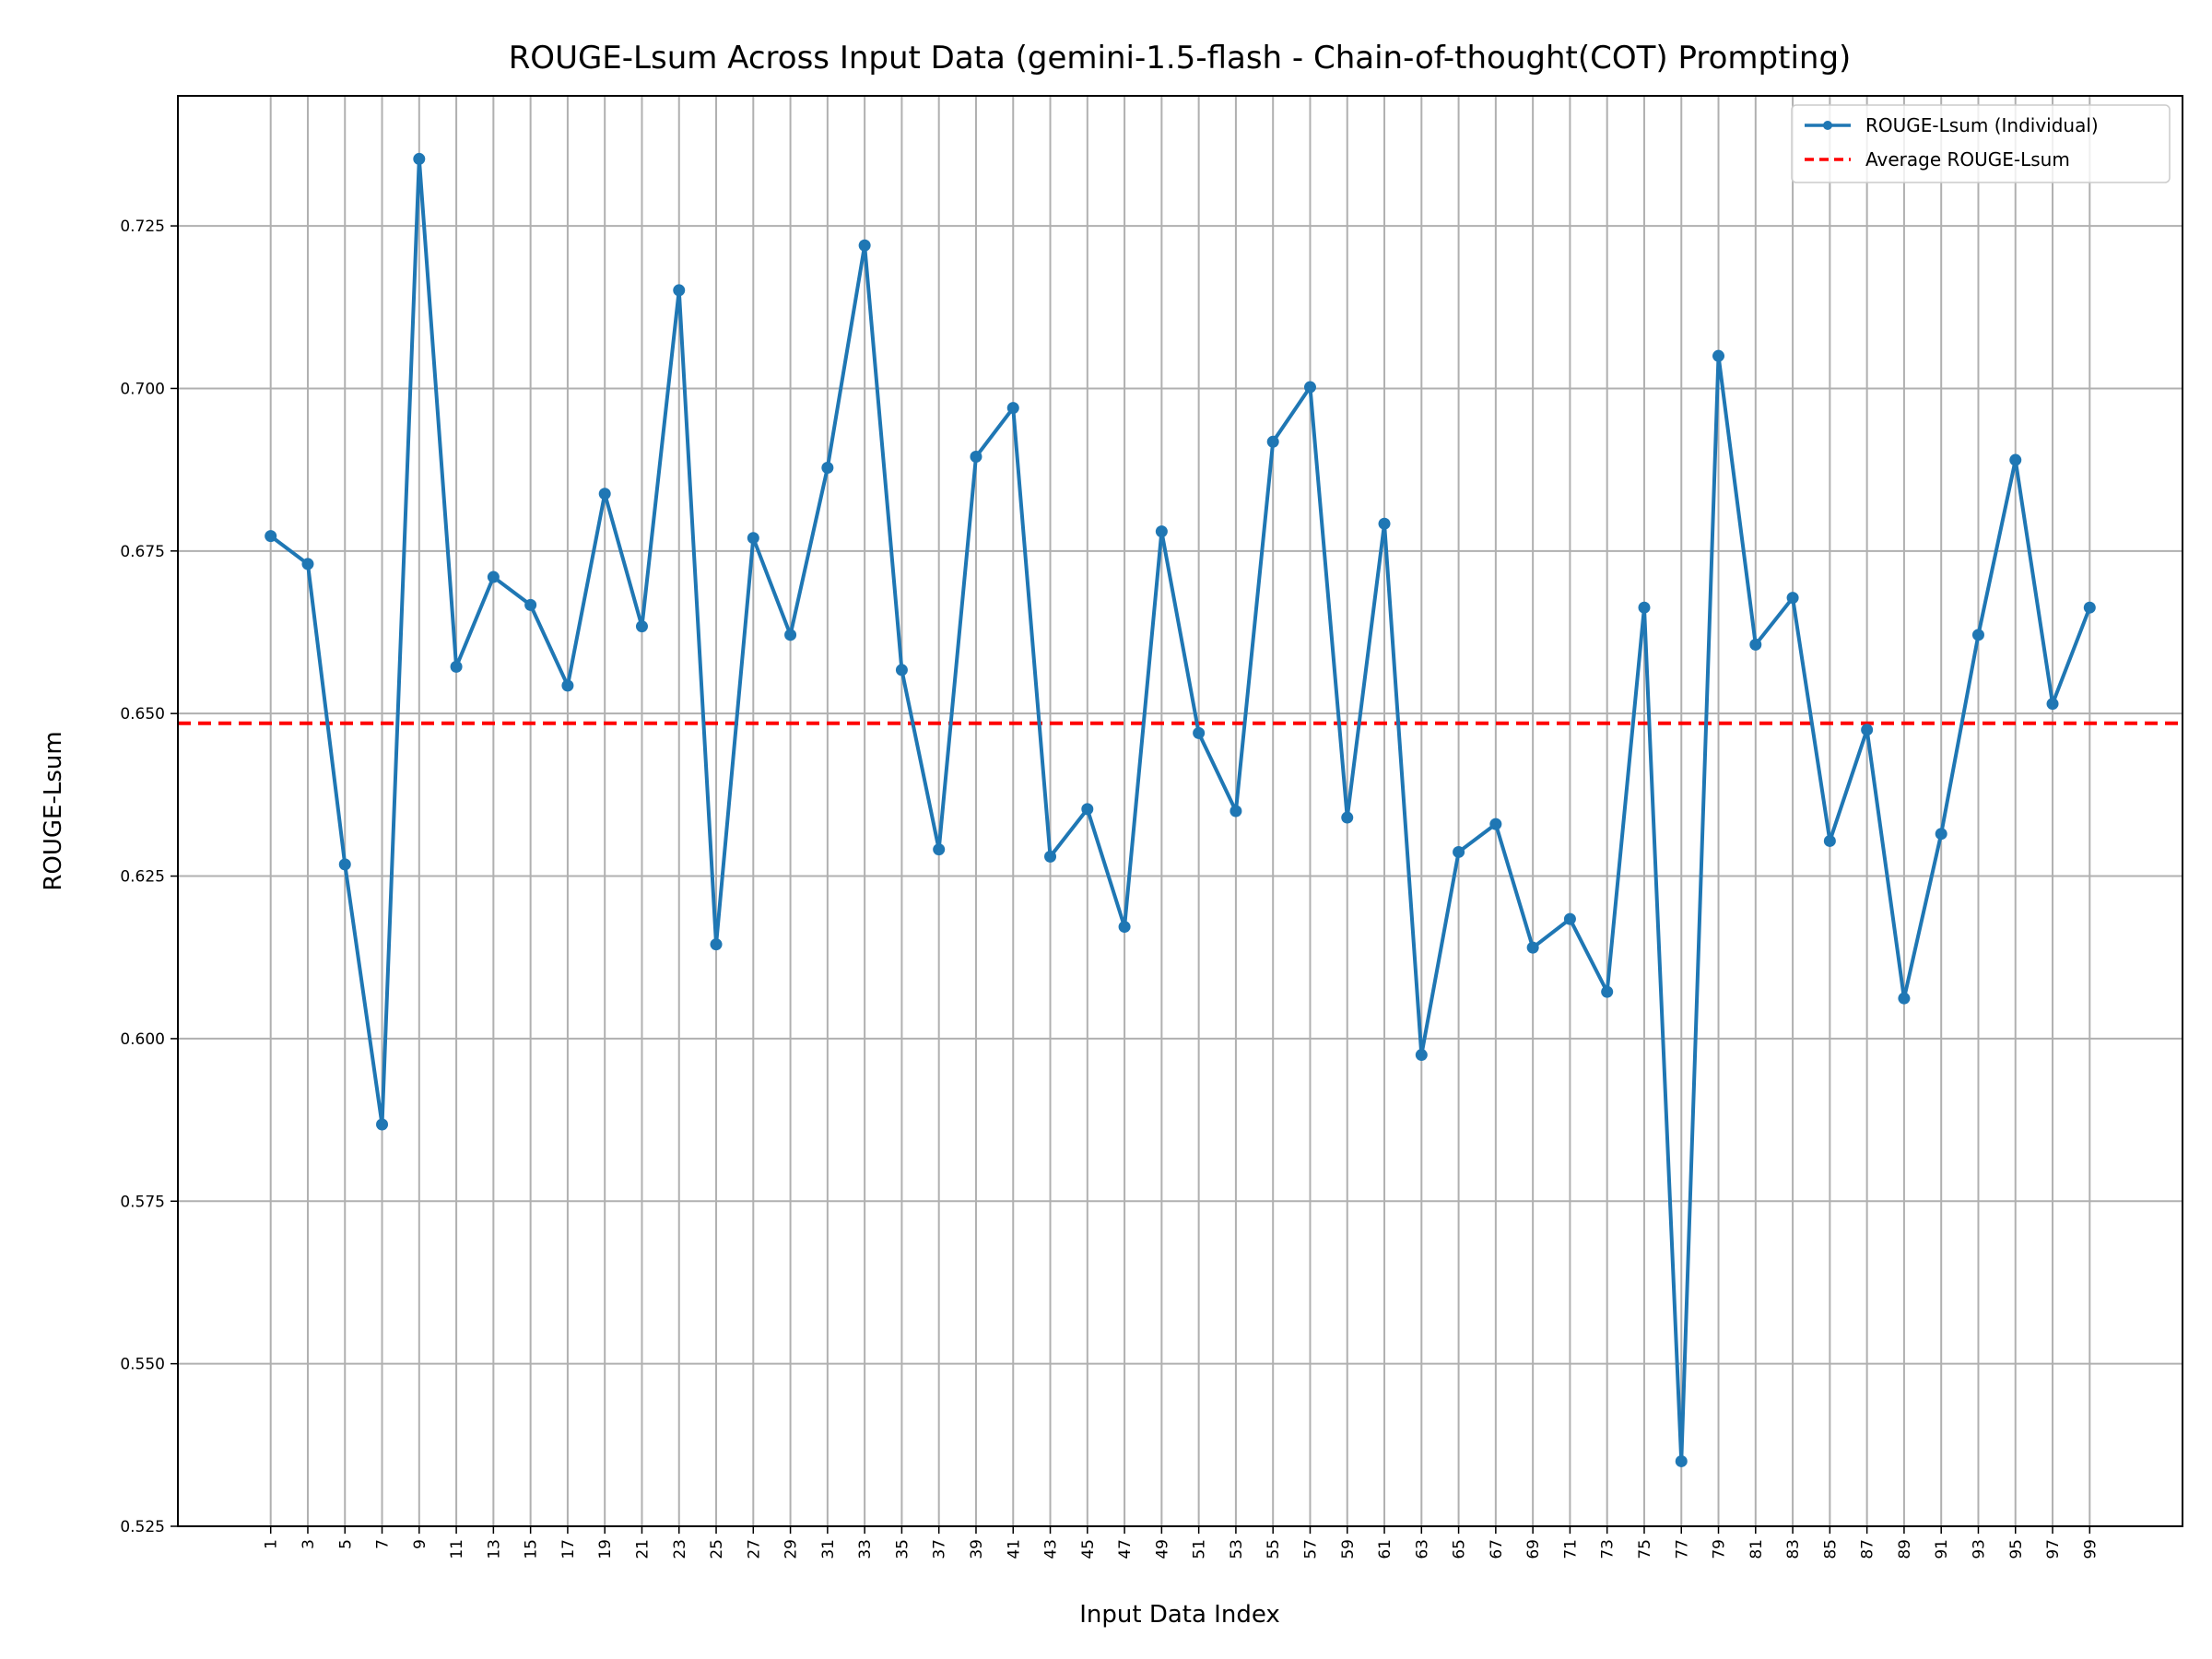 Image resolution: width=2212 pixels, height=1659 pixels. Describe the element at coordinates (1827, 125) in the screenshot. I see `legend-marker-individual` at that location.